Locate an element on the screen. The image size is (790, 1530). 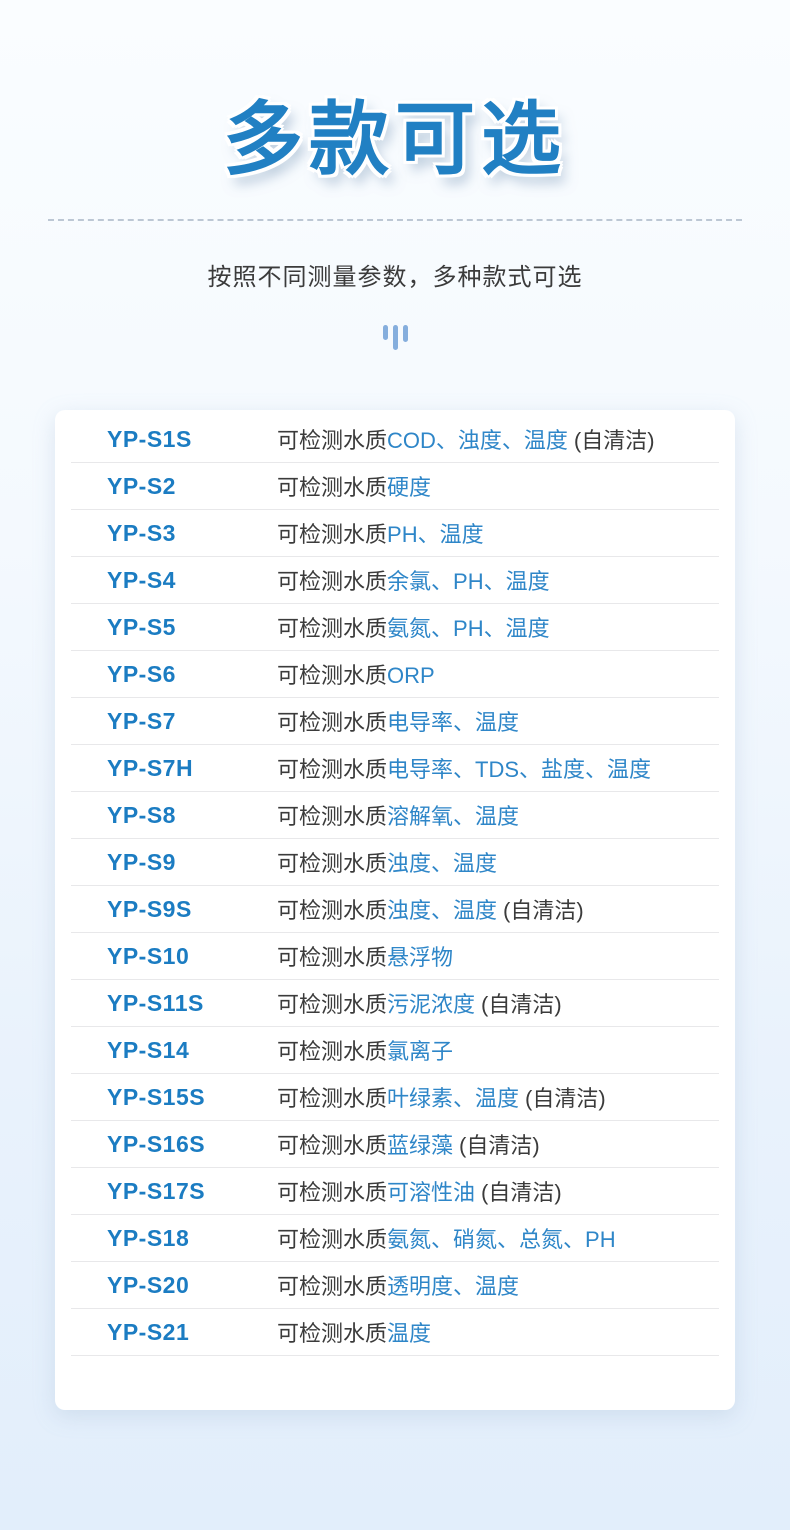
row-description: 可检测水质电导率、温度 is located at coordinates (398, 721).